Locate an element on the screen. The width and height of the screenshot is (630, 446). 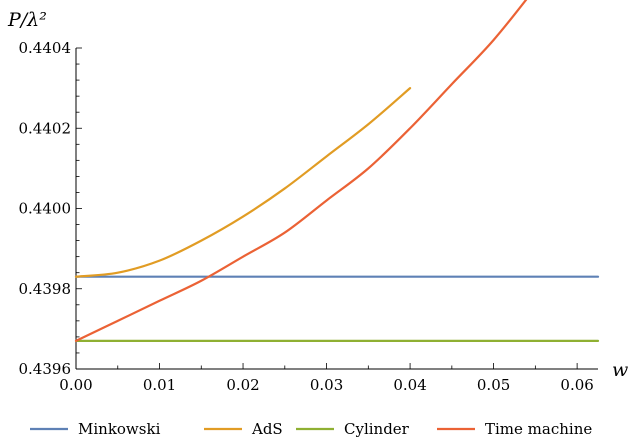
x-tick-label: 0.05 is located at coordinates (493, 385).